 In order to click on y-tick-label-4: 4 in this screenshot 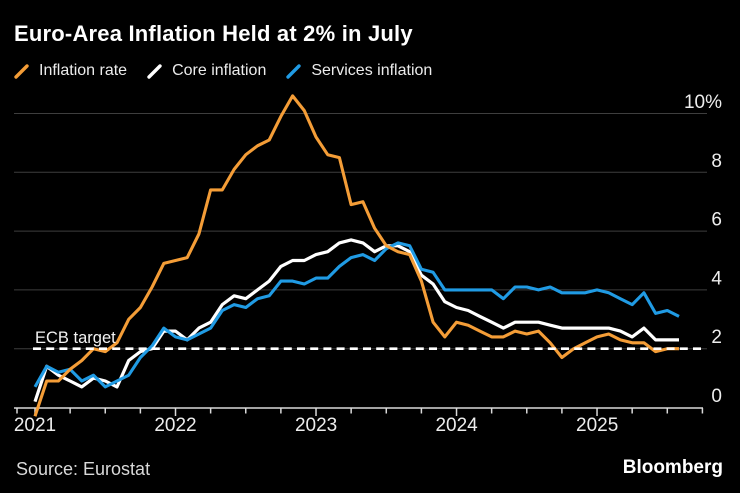, I will do `click(716, 278)`.